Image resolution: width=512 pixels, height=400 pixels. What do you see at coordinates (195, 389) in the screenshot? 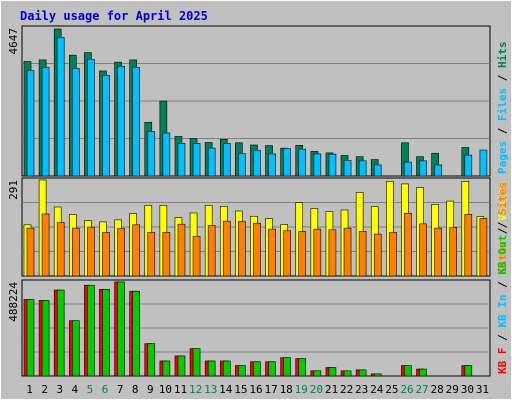
I see `day-tick-label: 12` at bounding box center [195, 389].